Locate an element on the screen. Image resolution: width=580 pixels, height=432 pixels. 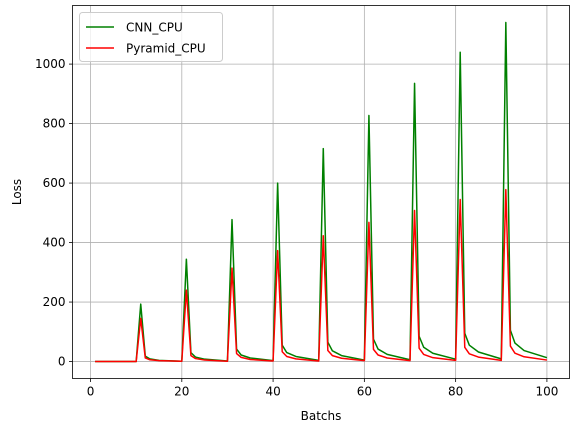
y-axis-ticks: 0 200 400 600 800 1000 is located at coordinates (54, 213).